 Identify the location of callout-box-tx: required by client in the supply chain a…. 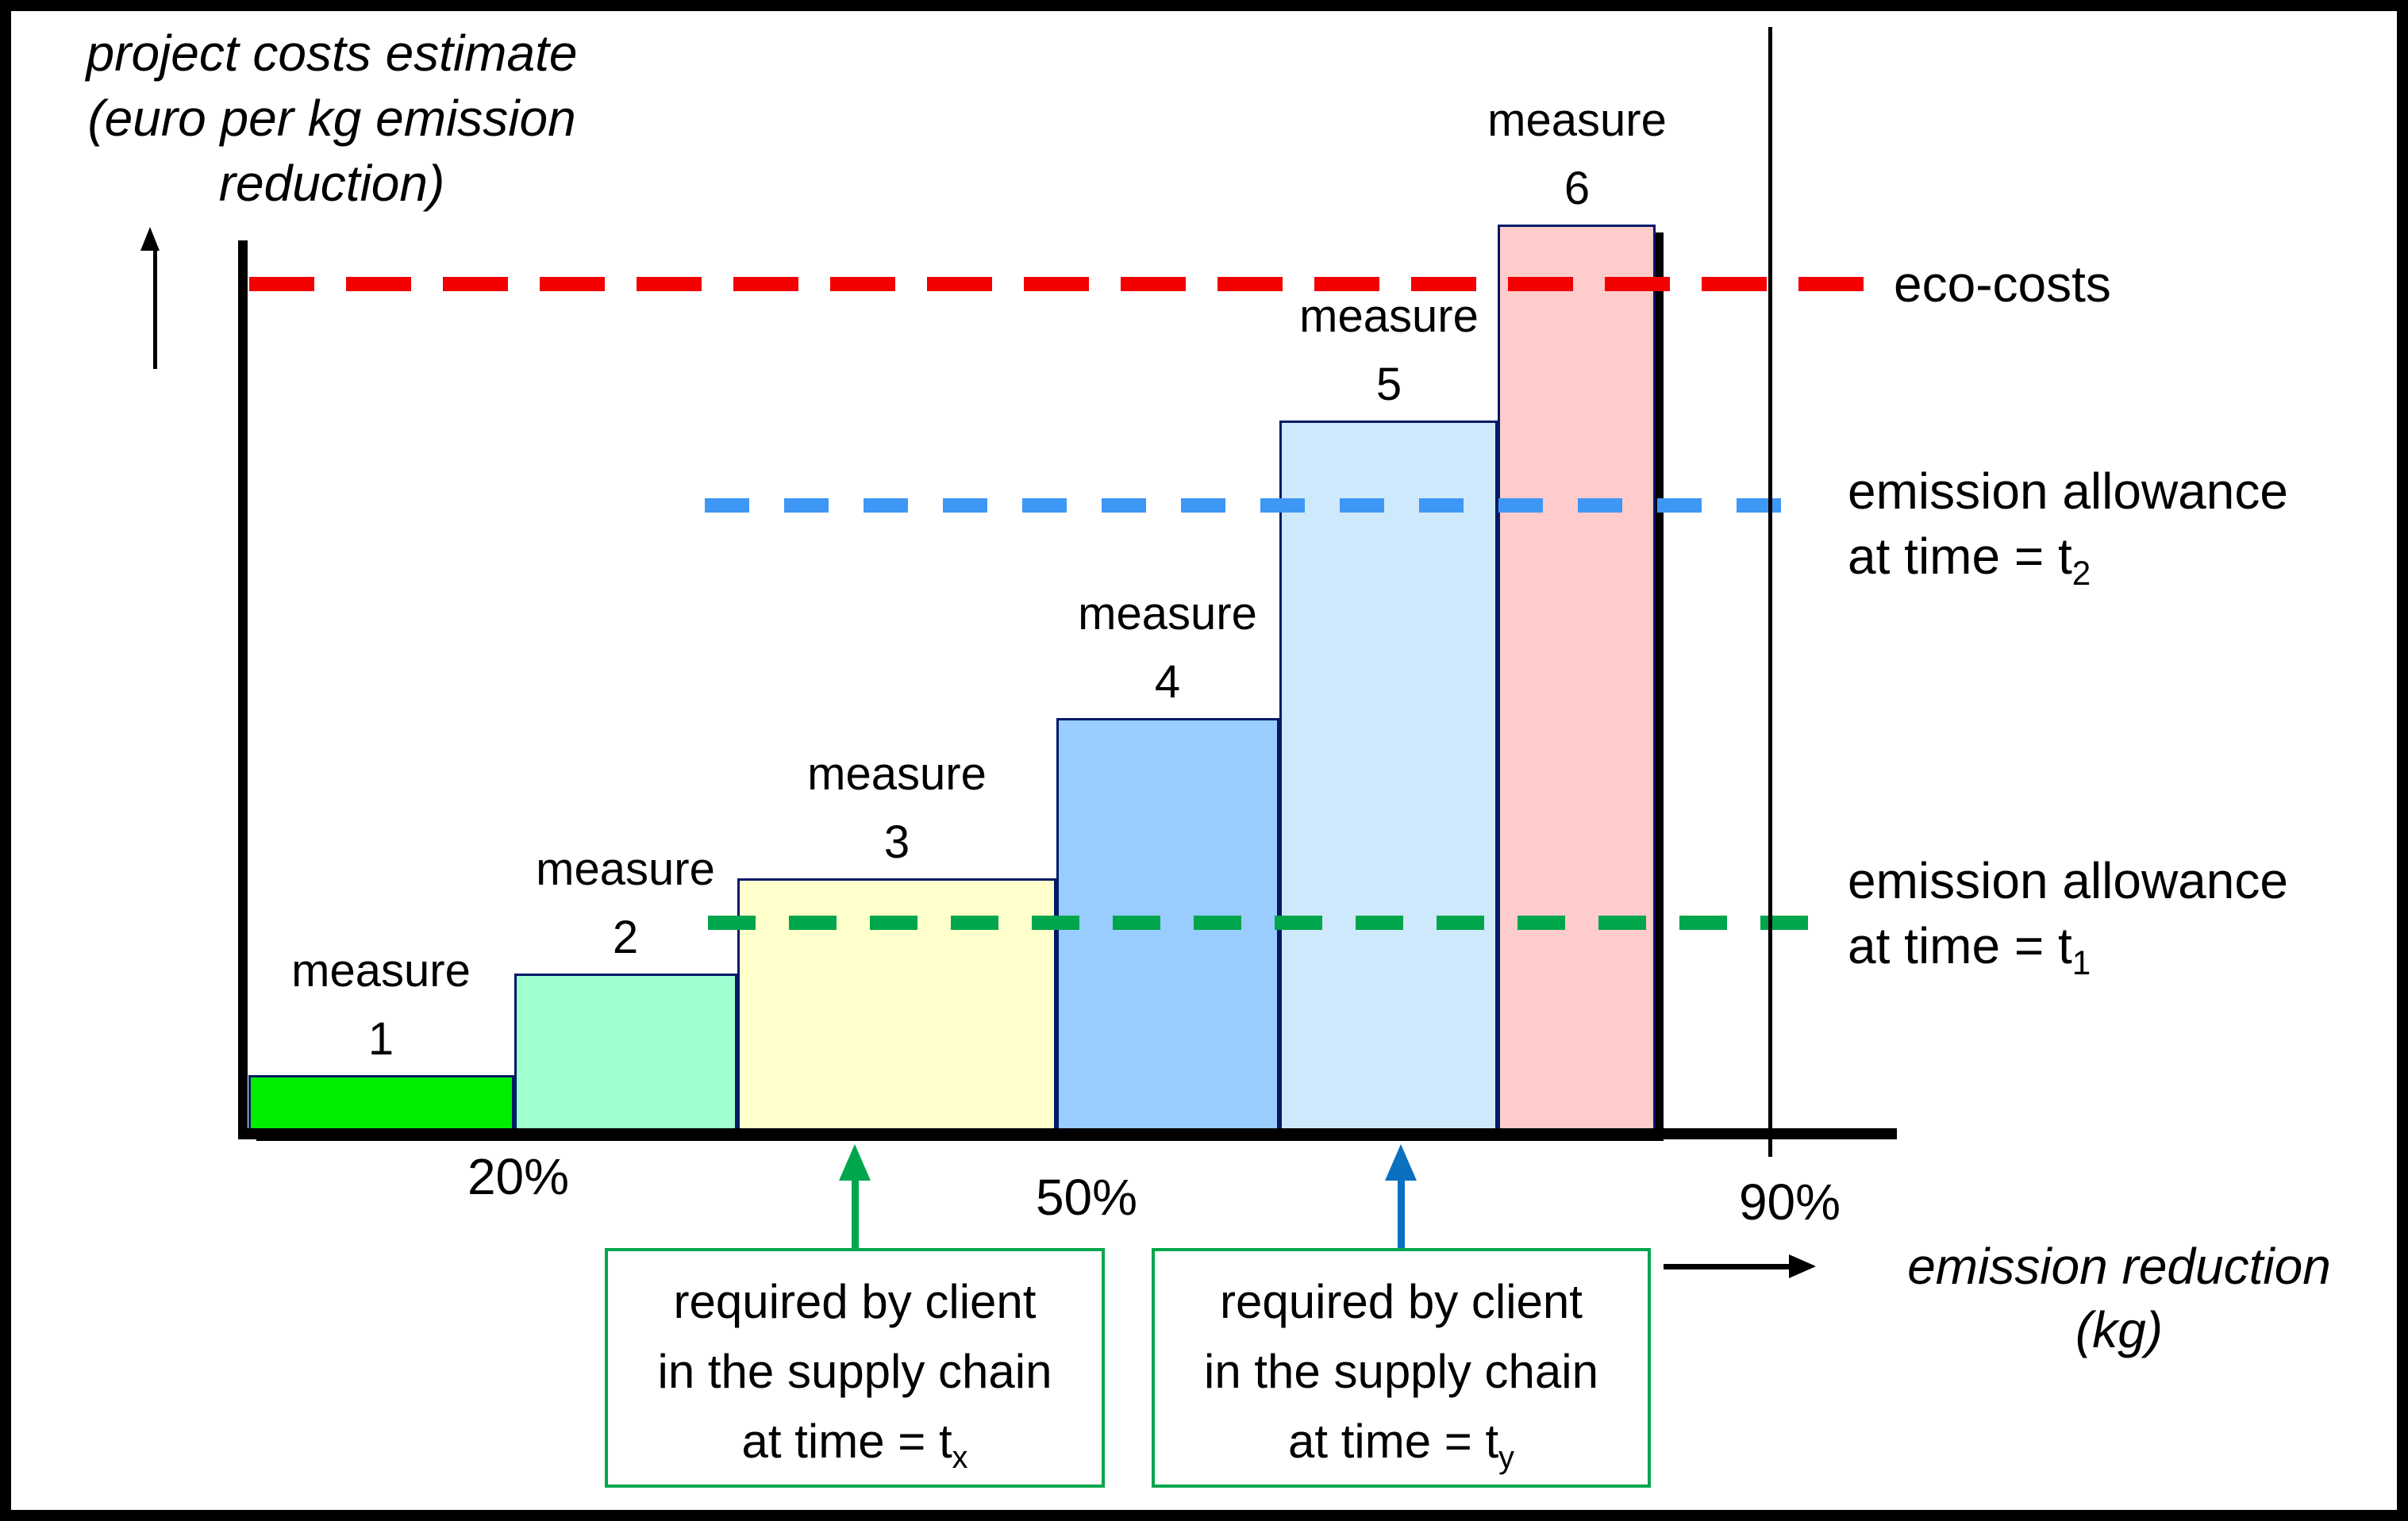
(855, 1368).